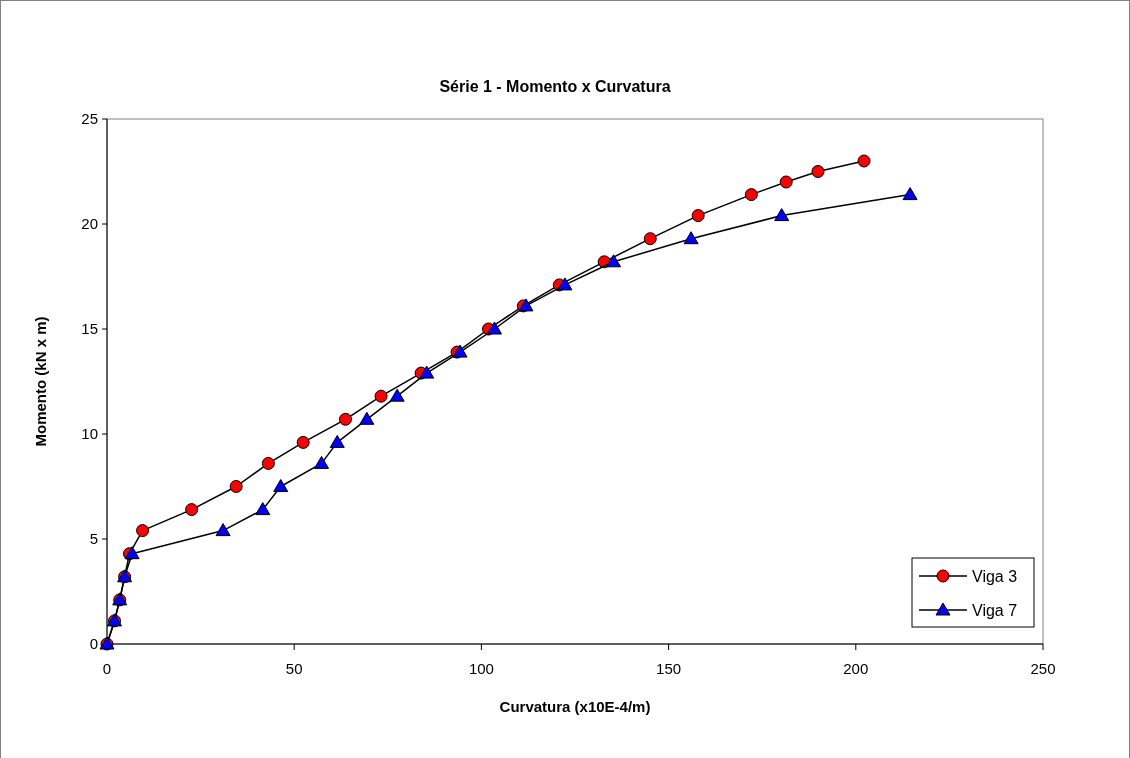 The image size is (1130, 758). Describe the element at coordinates (995, 610) in the screenshot. I see `legend-label: Viga 7` at that location.